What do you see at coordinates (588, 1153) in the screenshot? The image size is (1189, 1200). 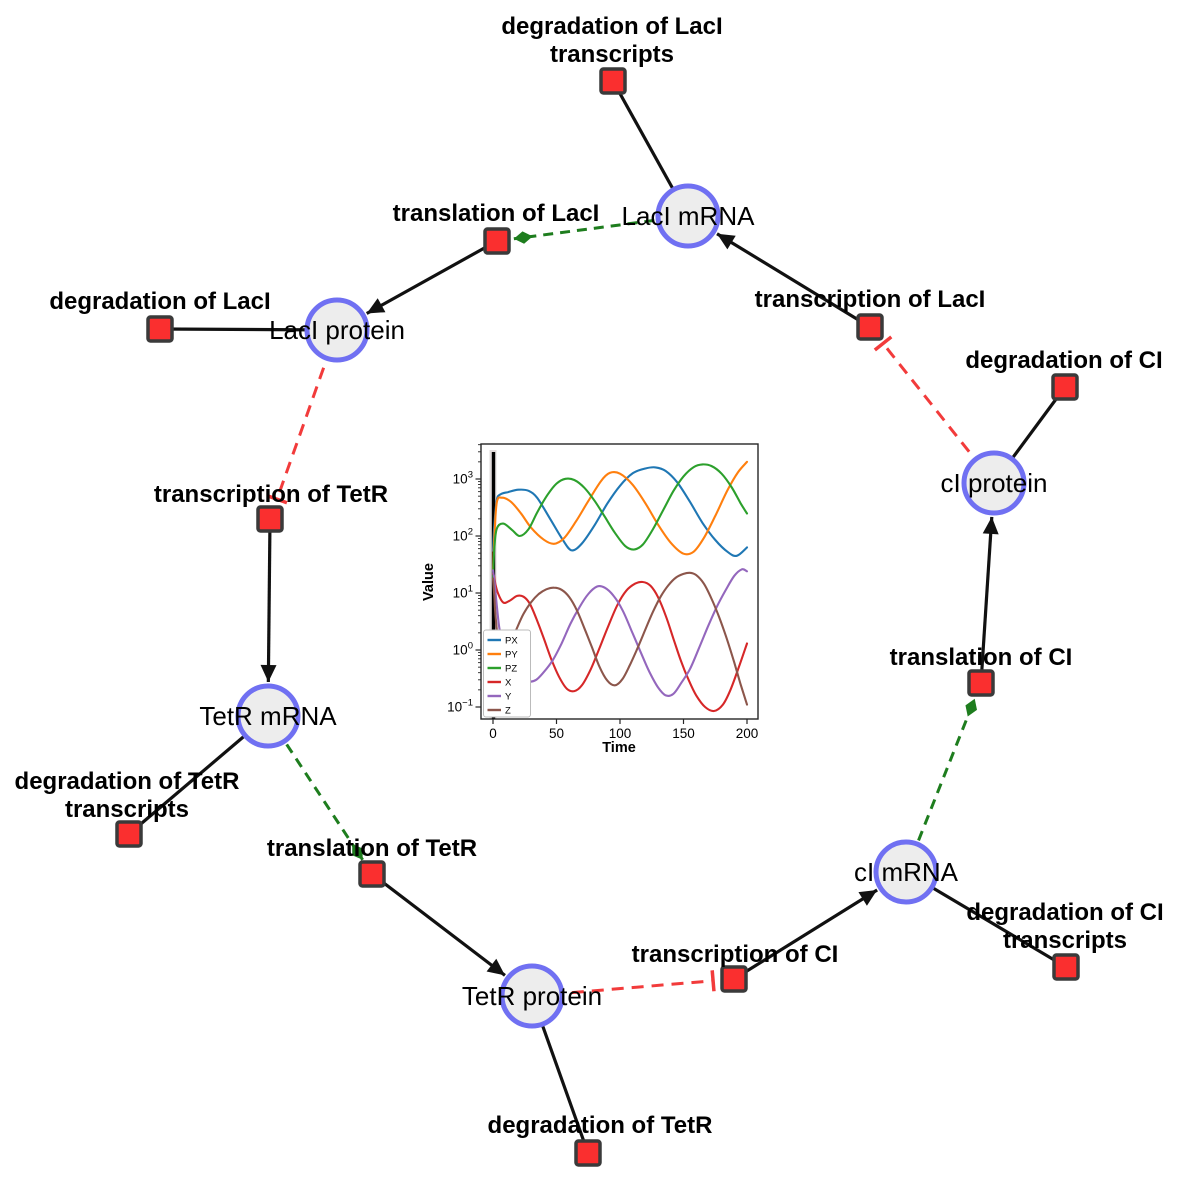 I see `reaction-node-deg-tetr` at bounding box center [588, 1153].